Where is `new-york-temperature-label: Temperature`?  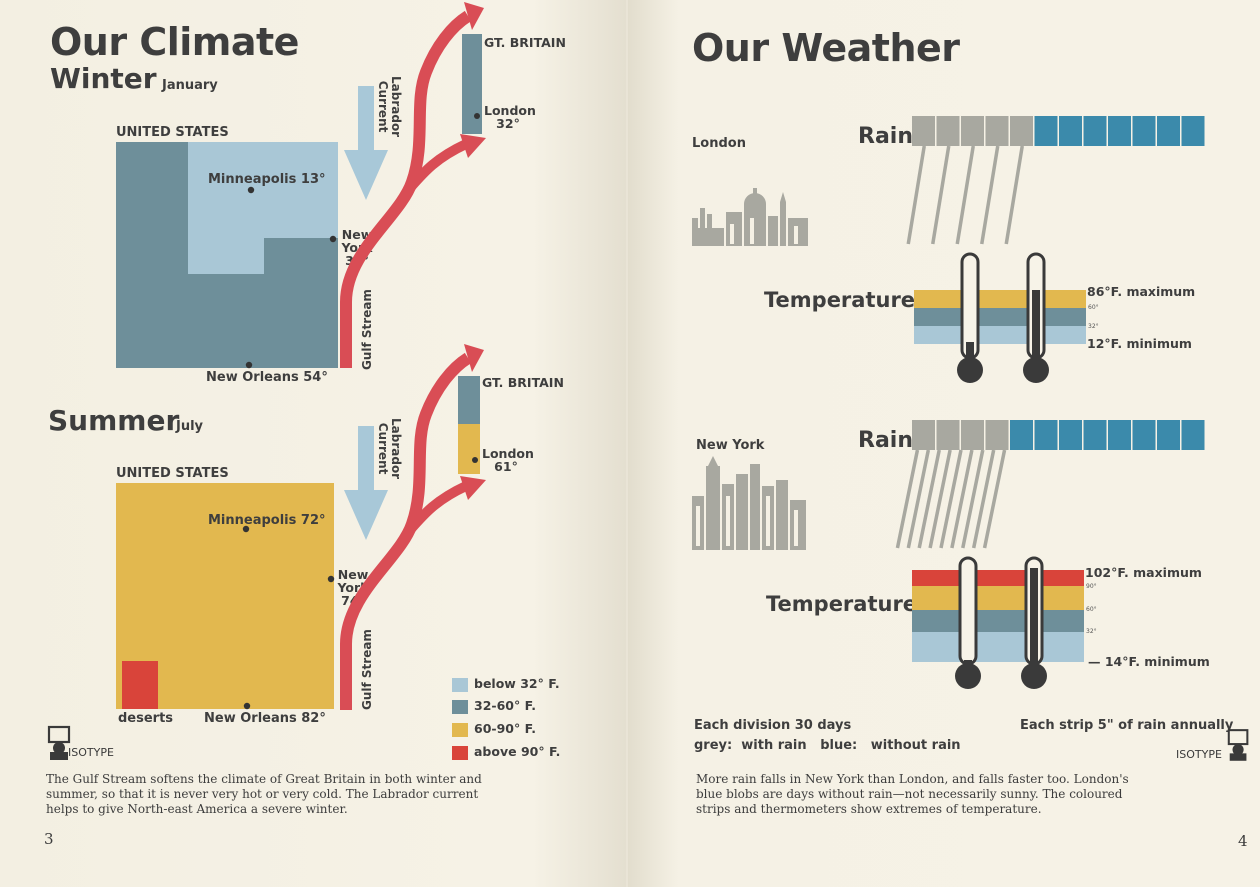 new-york-temperature-label: Temperature is located at coordinates (842, 604).